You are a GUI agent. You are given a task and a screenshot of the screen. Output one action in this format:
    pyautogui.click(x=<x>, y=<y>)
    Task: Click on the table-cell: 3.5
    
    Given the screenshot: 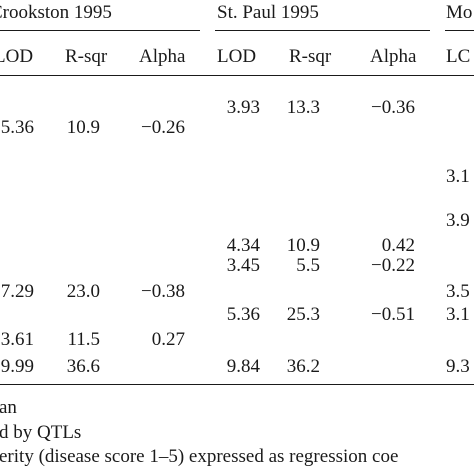 What is the action you would take?
    pyautogui.click(x=458, y=291)
    